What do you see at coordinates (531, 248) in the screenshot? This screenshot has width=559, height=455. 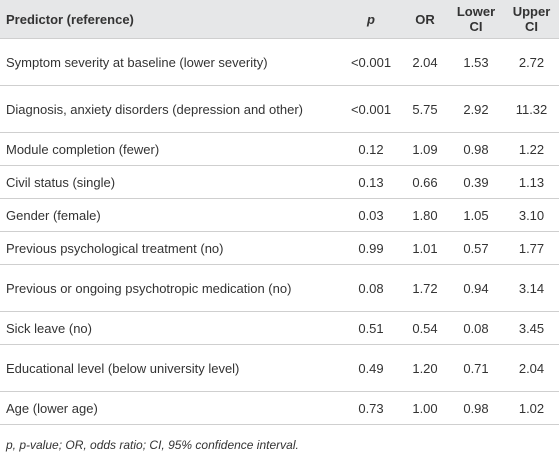 I see `value-cell: 1.77` at bounding box center [531, 248].